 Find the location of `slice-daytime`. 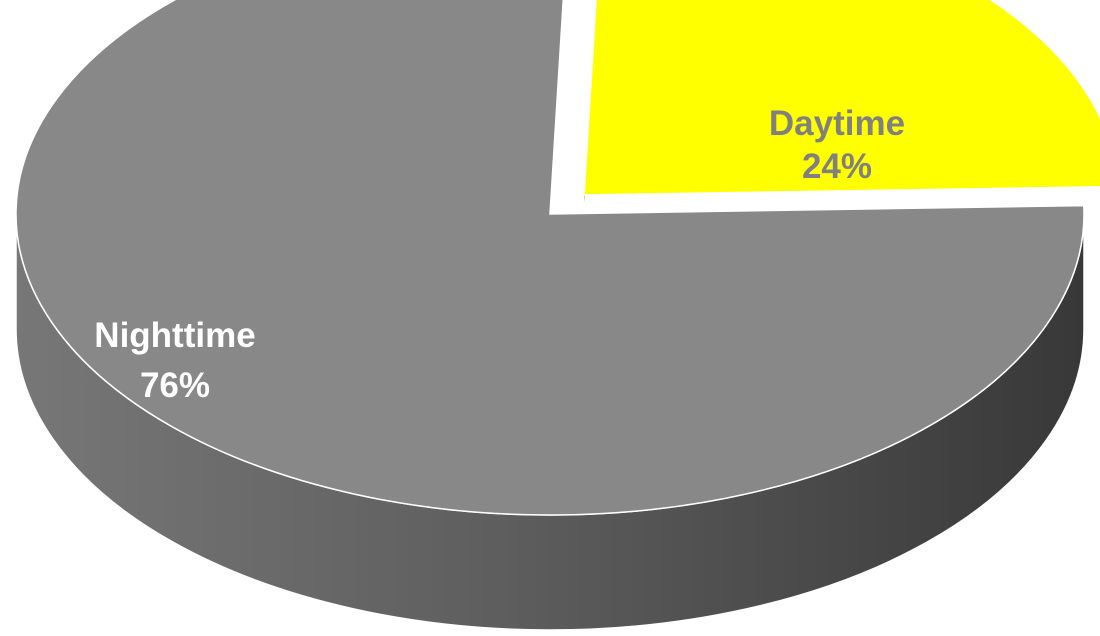

slice-daytime is located at coordinates (841, 98).